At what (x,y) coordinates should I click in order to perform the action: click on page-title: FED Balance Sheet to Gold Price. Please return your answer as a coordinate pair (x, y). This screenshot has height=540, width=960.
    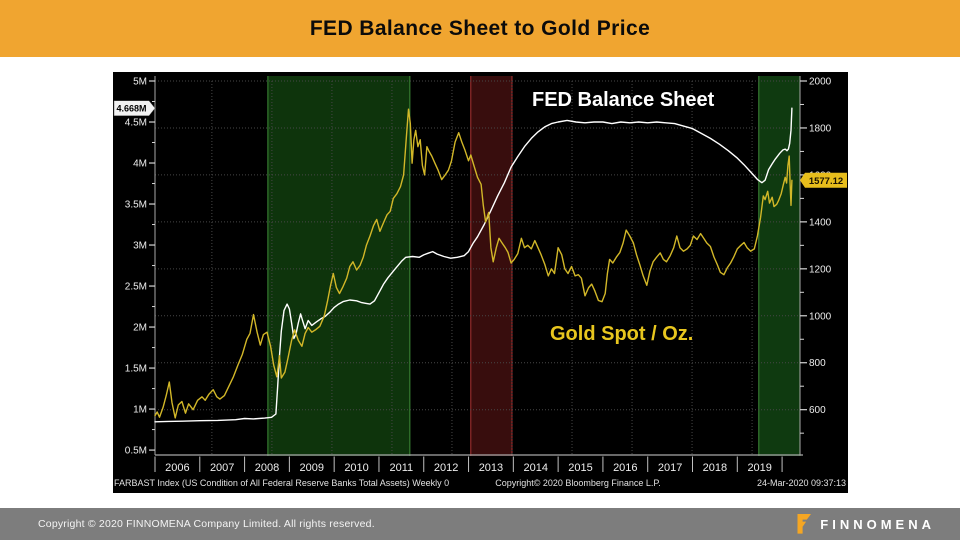
    Looking at the image, I should click on (480, 28).